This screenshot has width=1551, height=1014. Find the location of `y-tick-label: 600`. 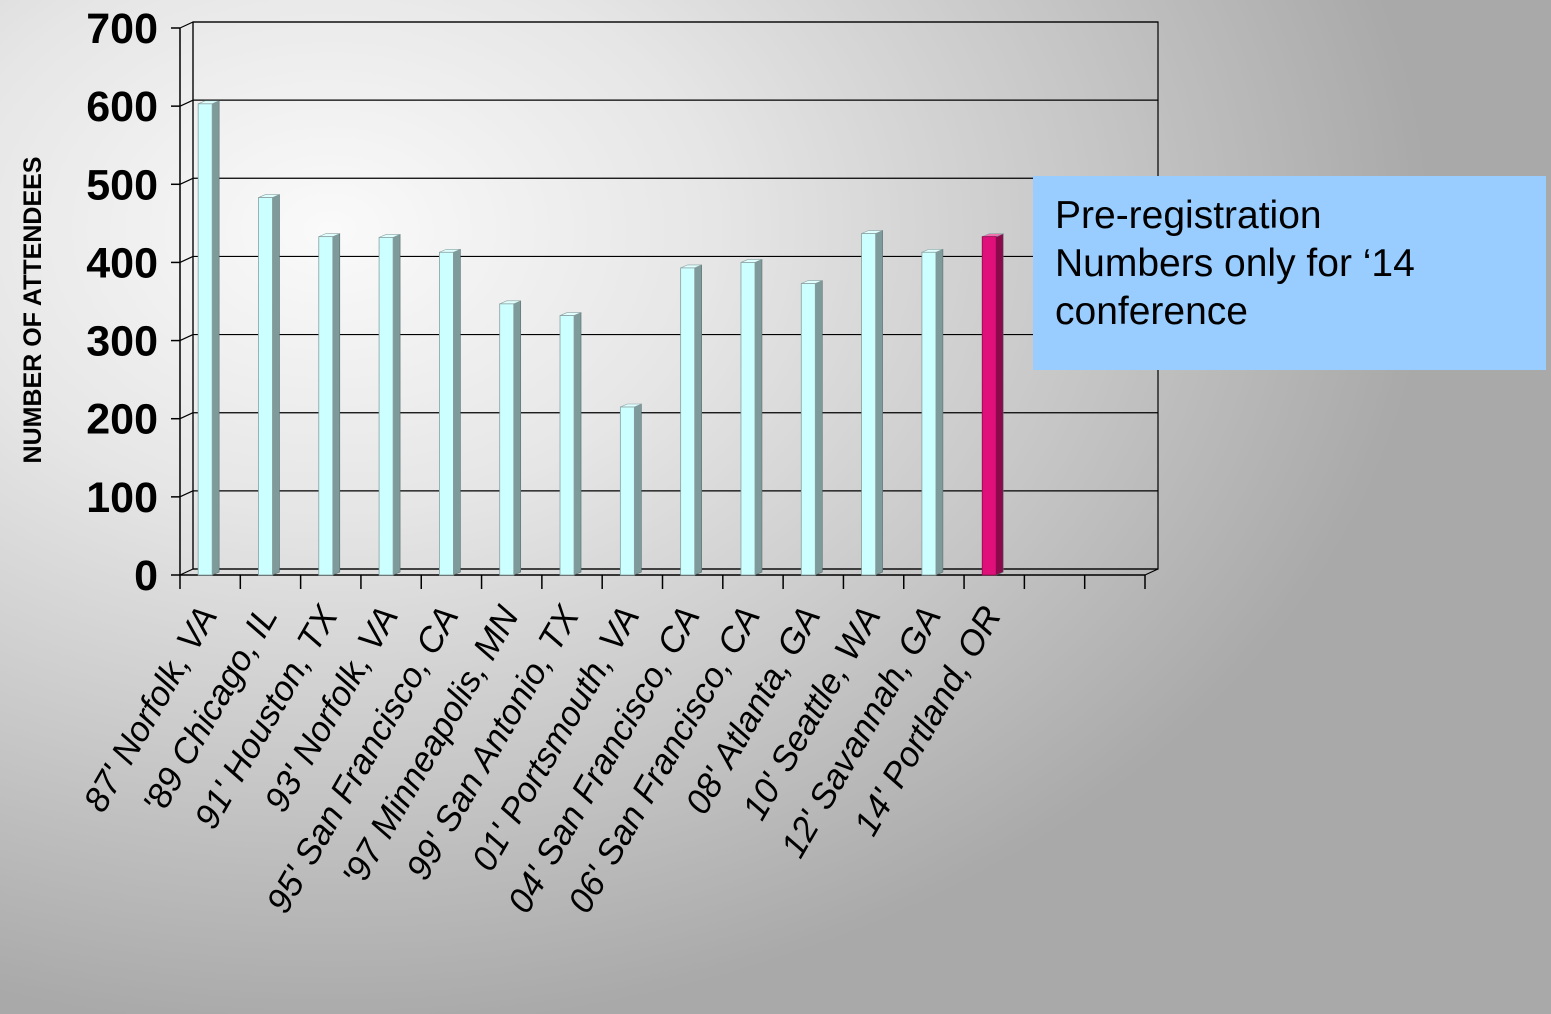

y-tick-label: 600 is located at coordinates (122, 107).